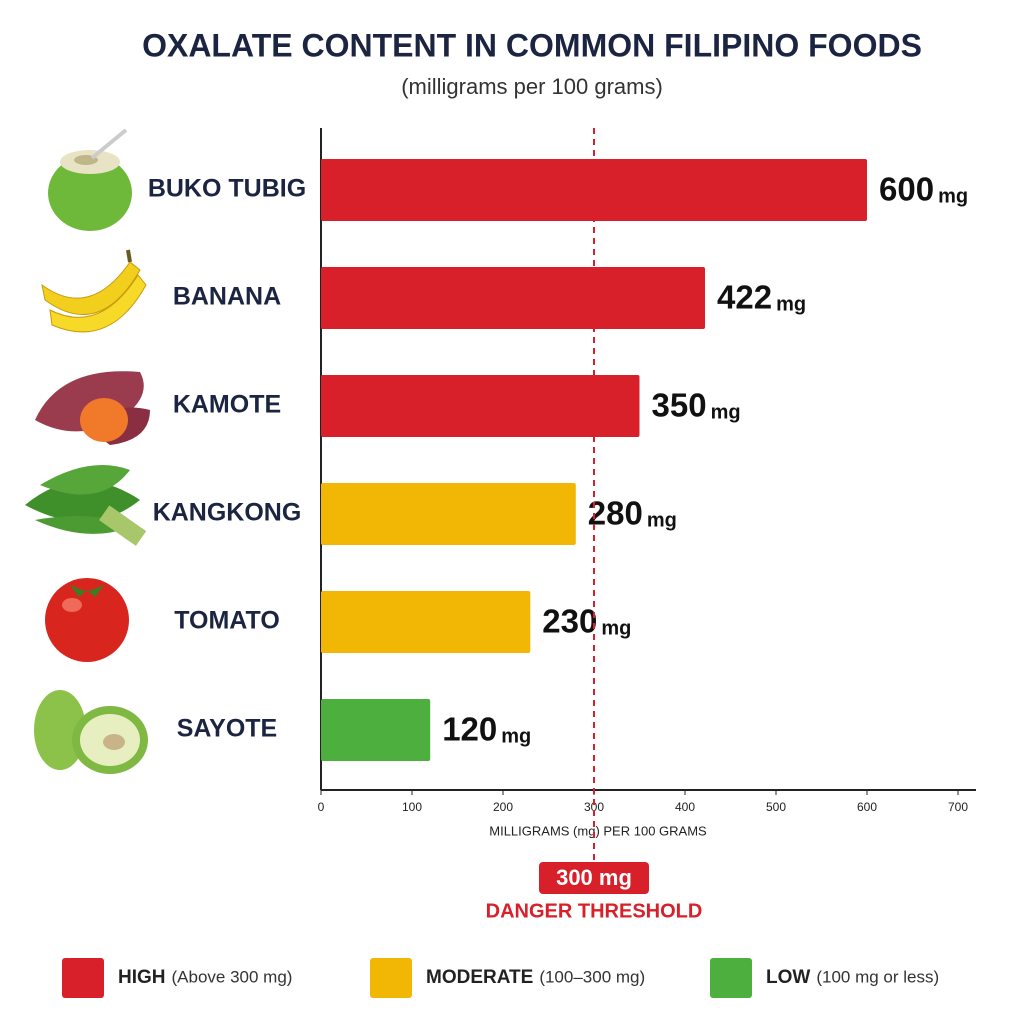 This screenshot has width=1024, height=1024. What do you see at coordinates (685, 807) in the screenshot?
I see `x-tick-label: 400` at bounding box center [685, 807].